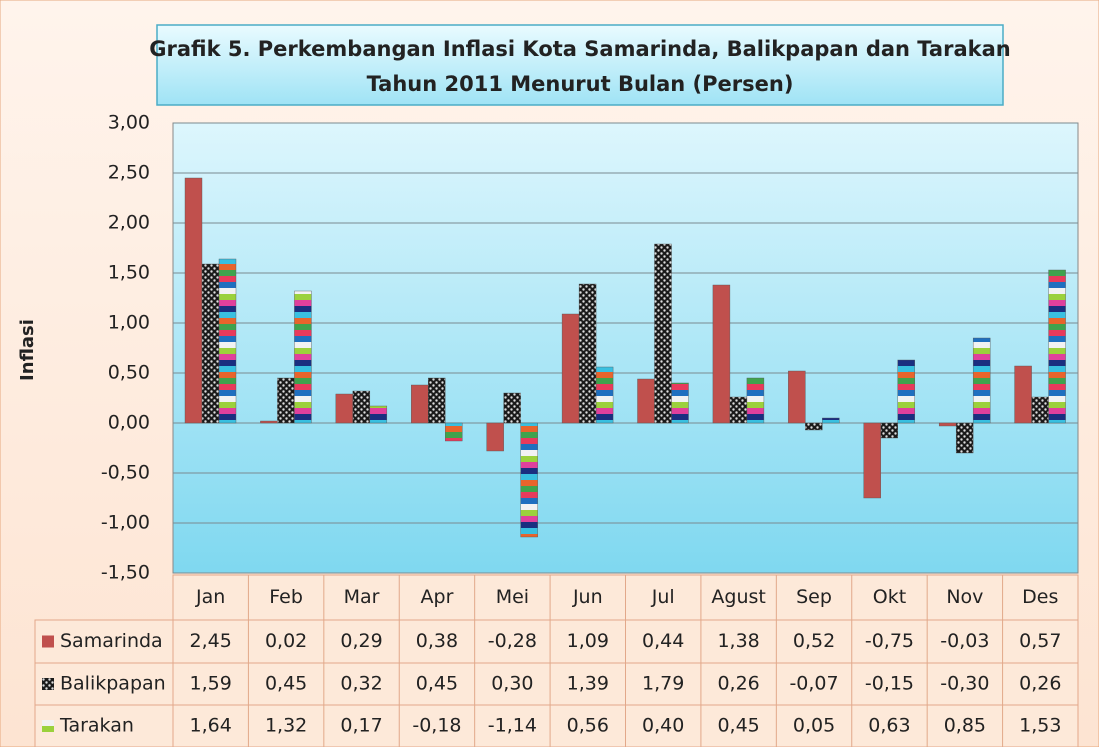 This screenshot has height=751, width=1099. What do you see at coordinates (286, 641) in the screenshot?
I see `table-value: 0,02` at bounding box center [286, 641].